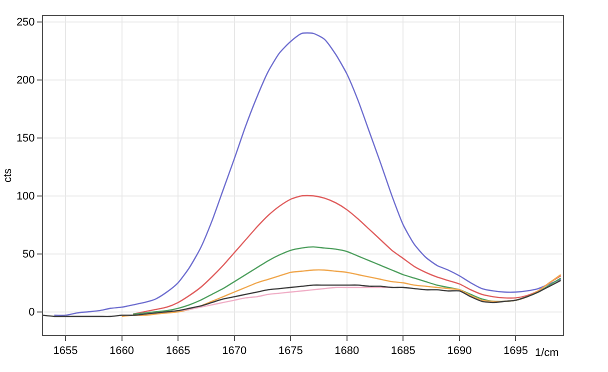 This screenshot has height=372, width=608. Describe the element at coordinates (547, 353) in the screenshot. I see `x-axis-title: 1/cm` at that location.